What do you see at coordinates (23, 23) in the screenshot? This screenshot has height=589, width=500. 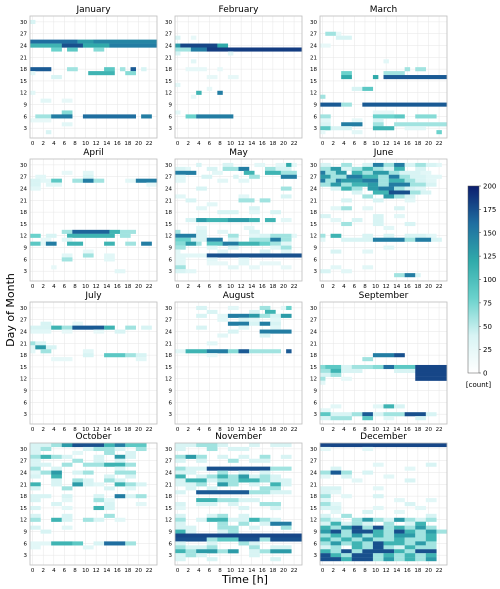 I see `y-tick-label: 30` at bounding box center [23, 23].